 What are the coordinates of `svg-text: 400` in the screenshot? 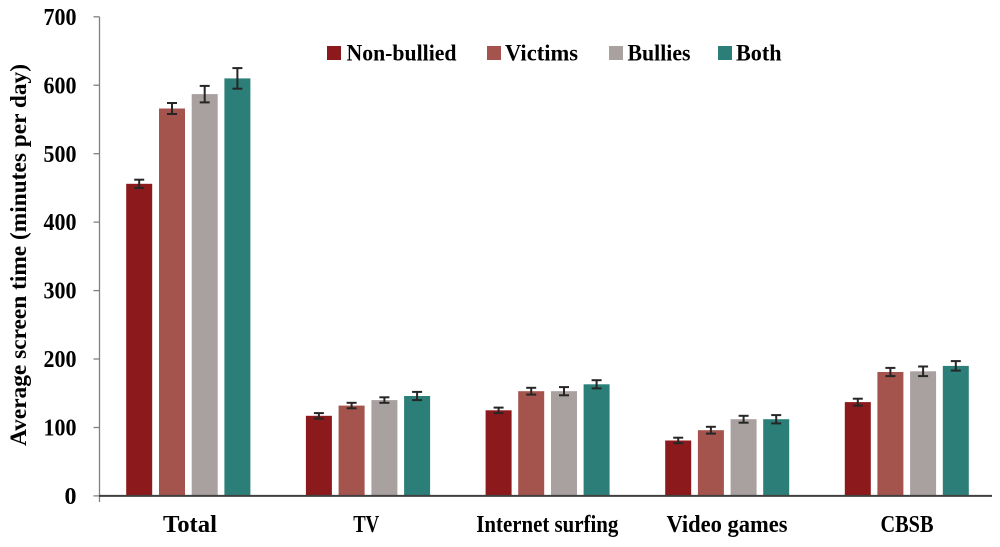 It's located at (60, 223).